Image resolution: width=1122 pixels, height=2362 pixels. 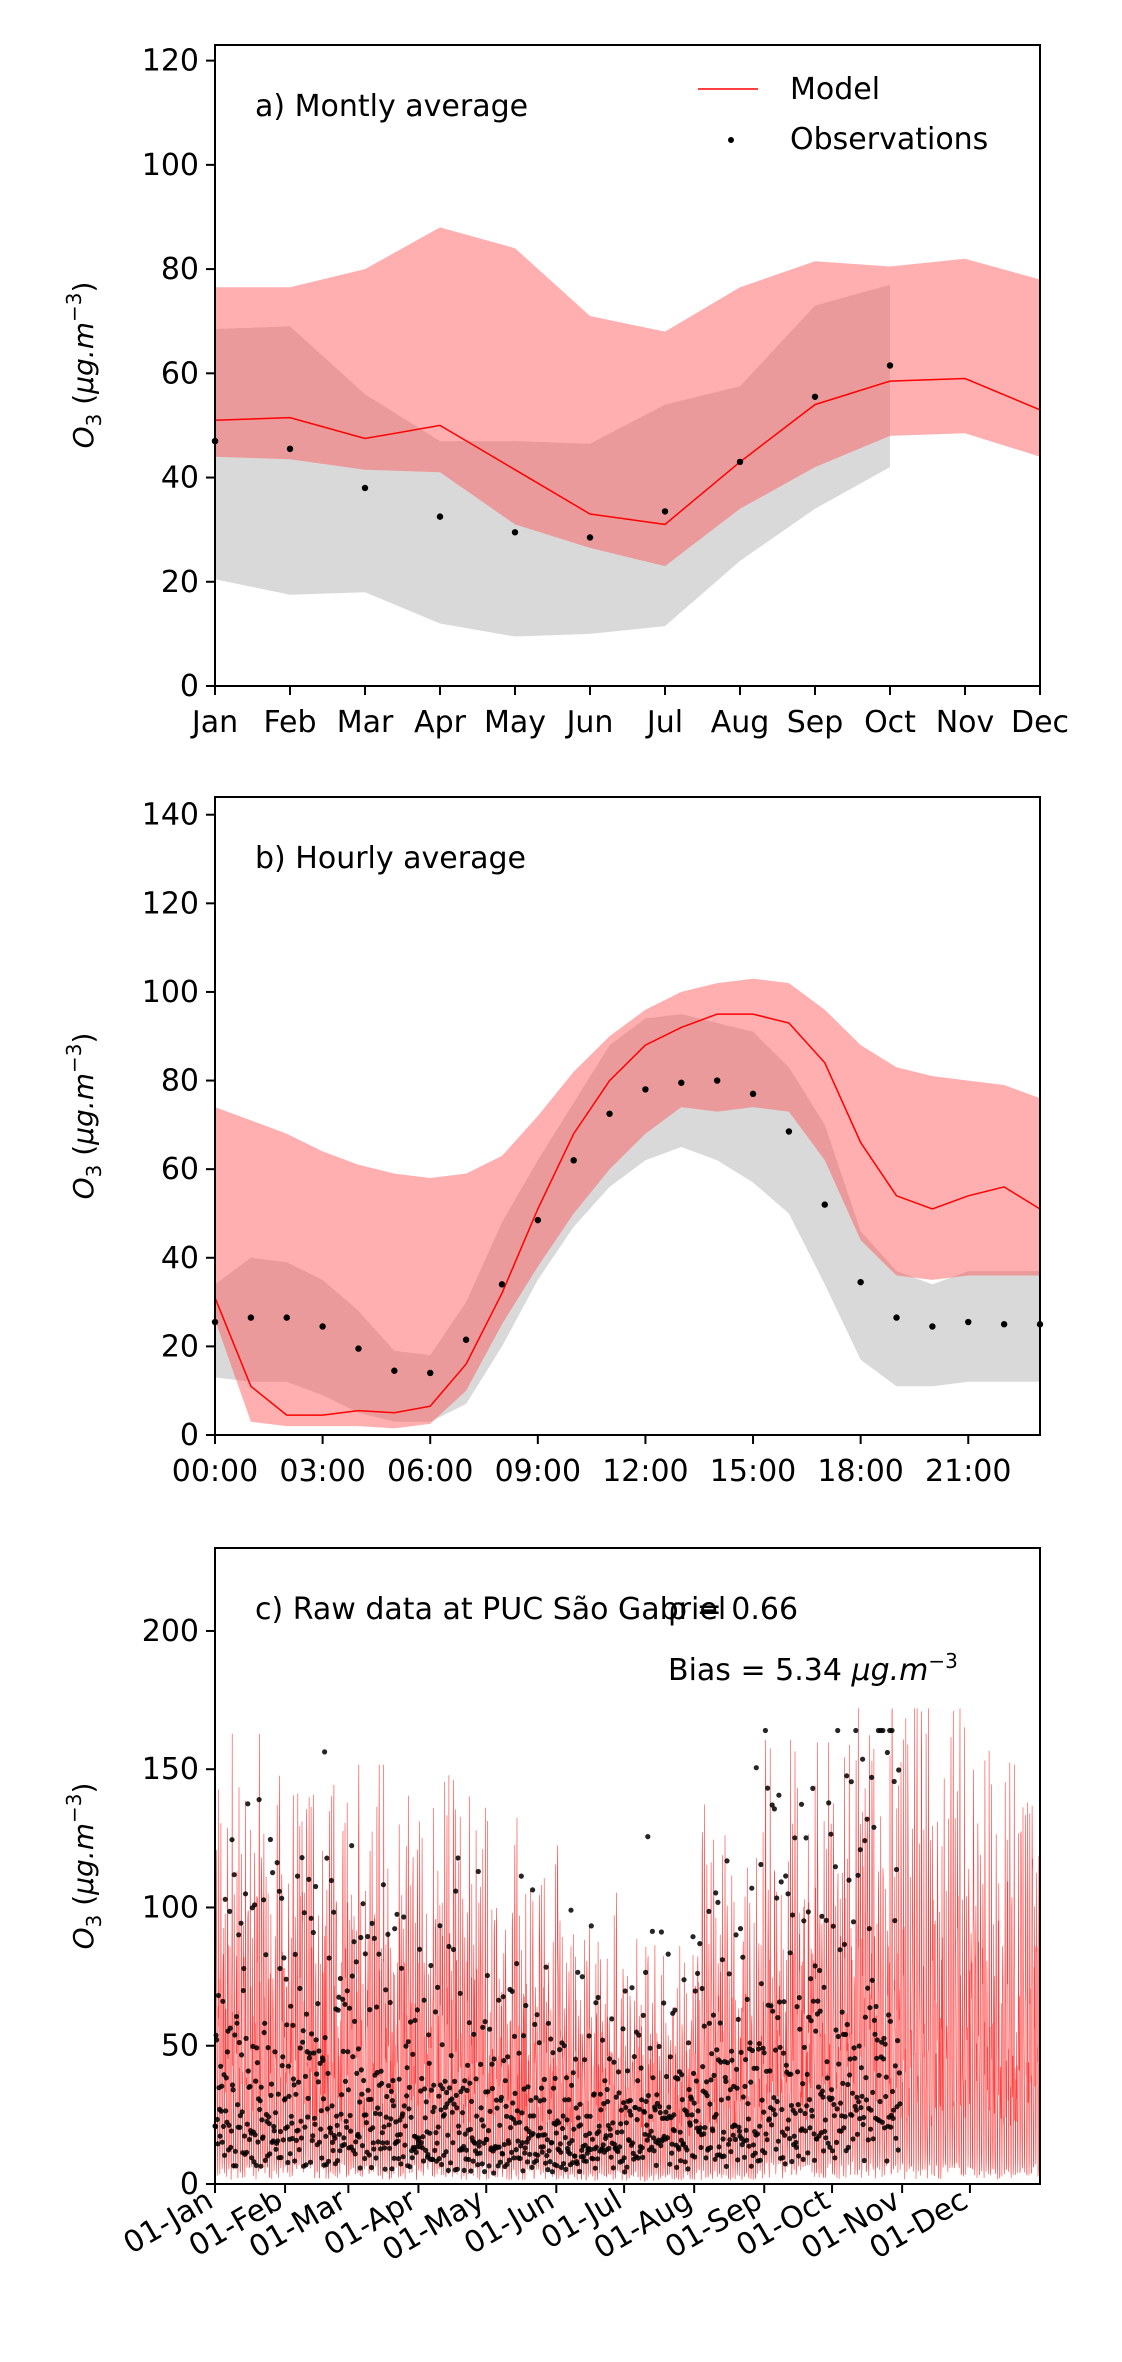 I want to click on x-tick-label: Jul, so click(x=664, y=722).